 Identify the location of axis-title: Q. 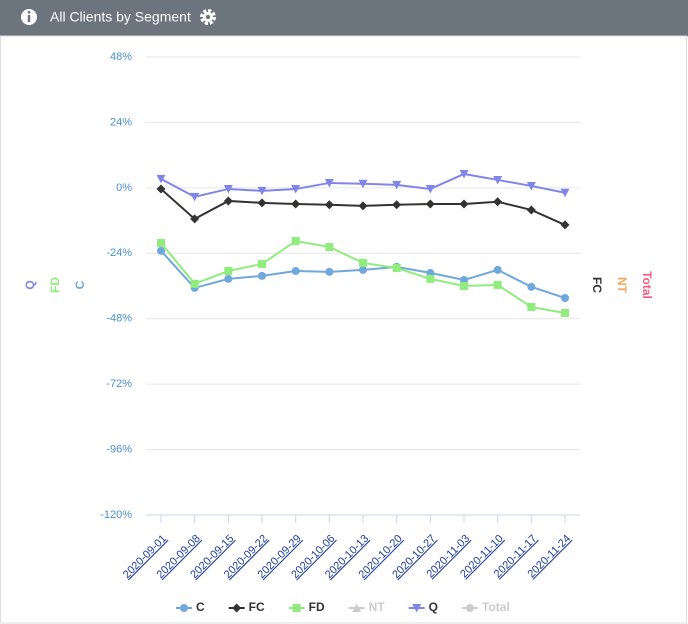
(30, 284).